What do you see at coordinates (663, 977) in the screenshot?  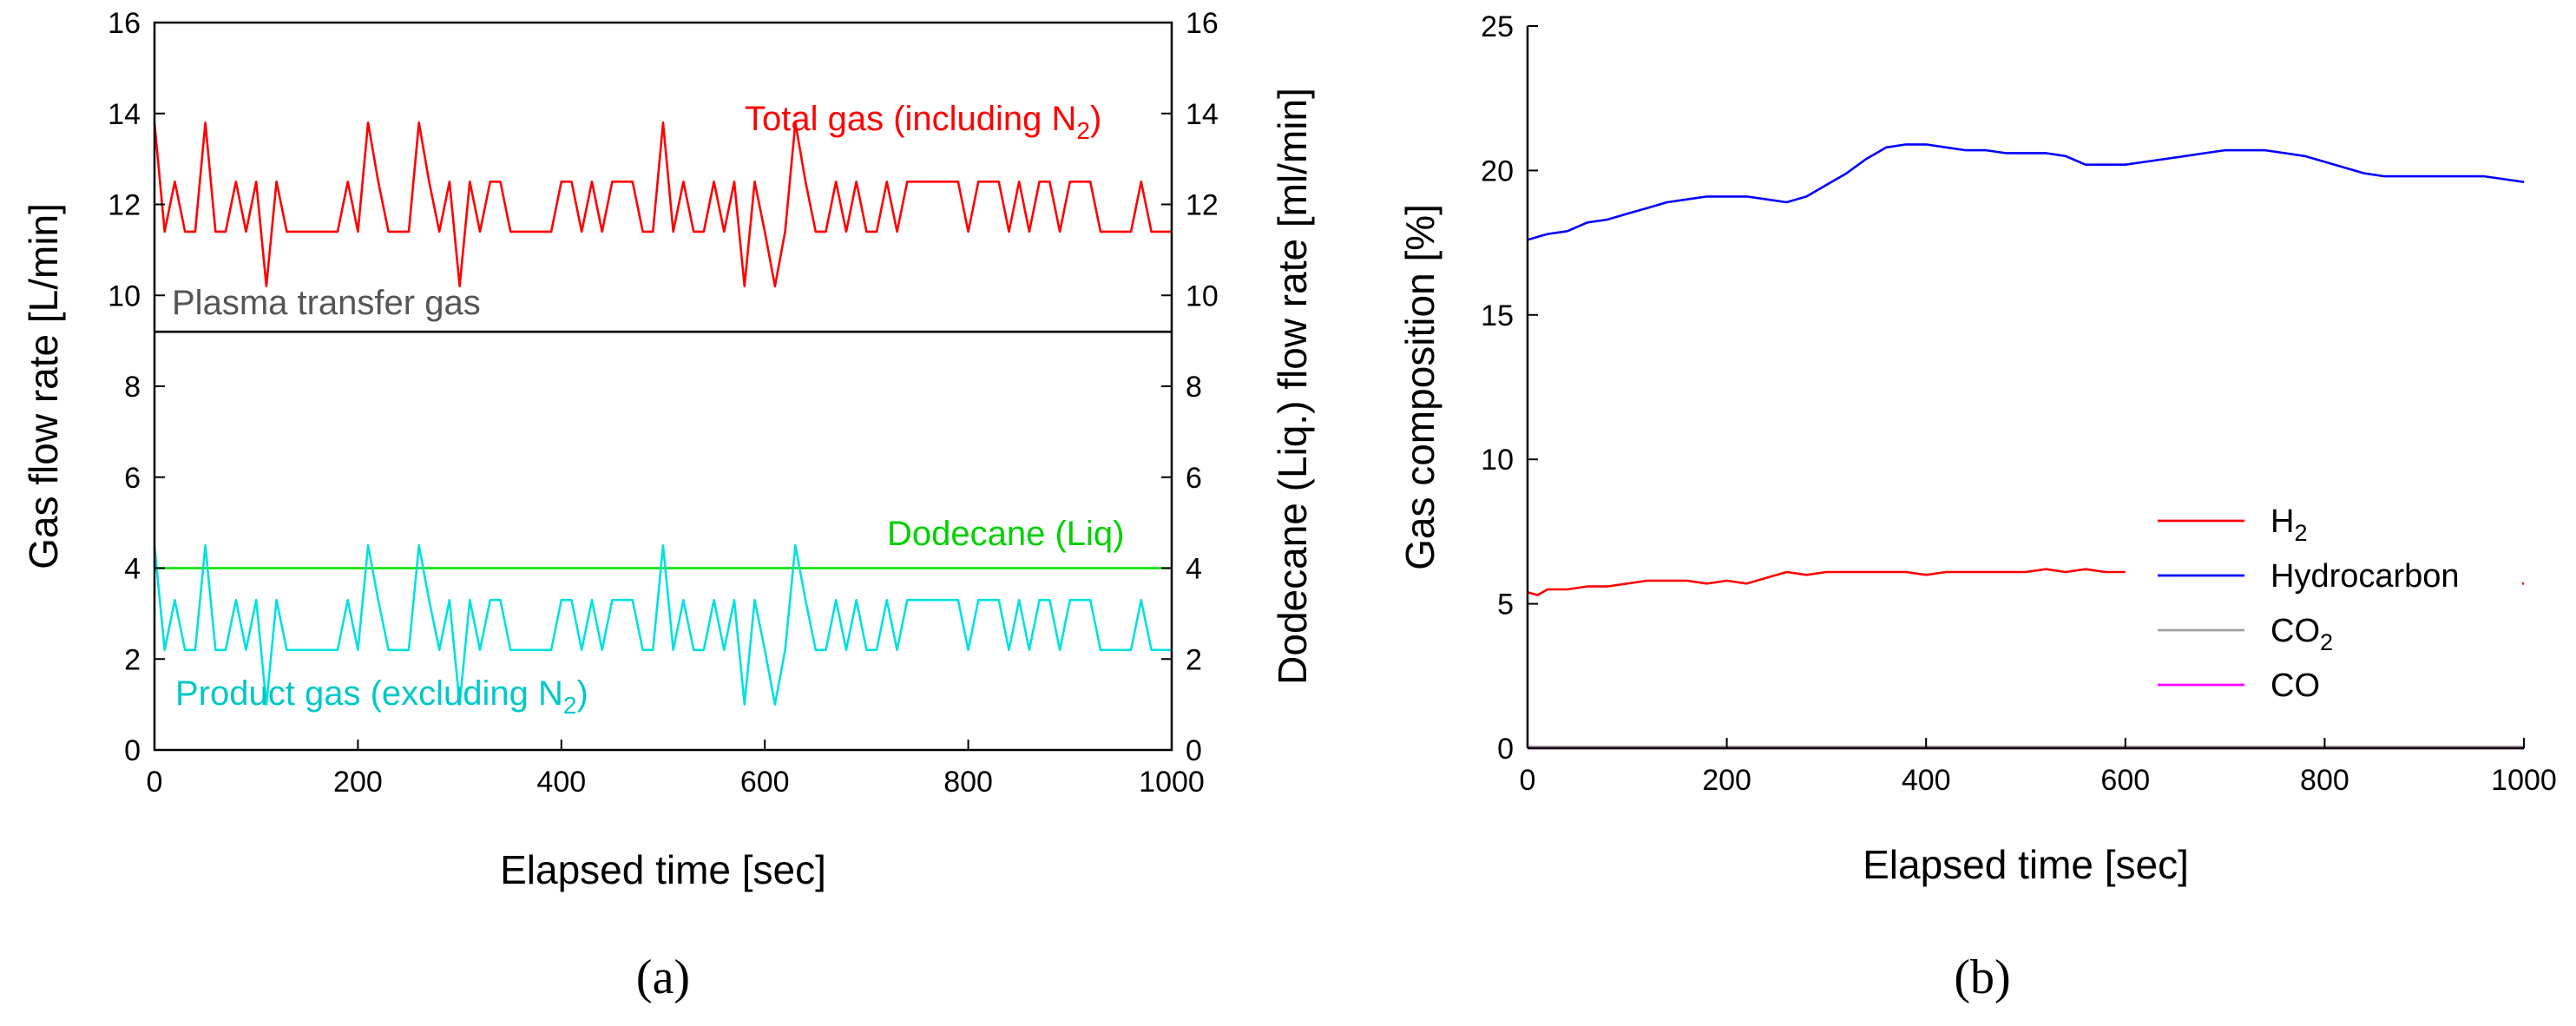 I see `panel-a-label: (a)` at bounding box center [663, 977].